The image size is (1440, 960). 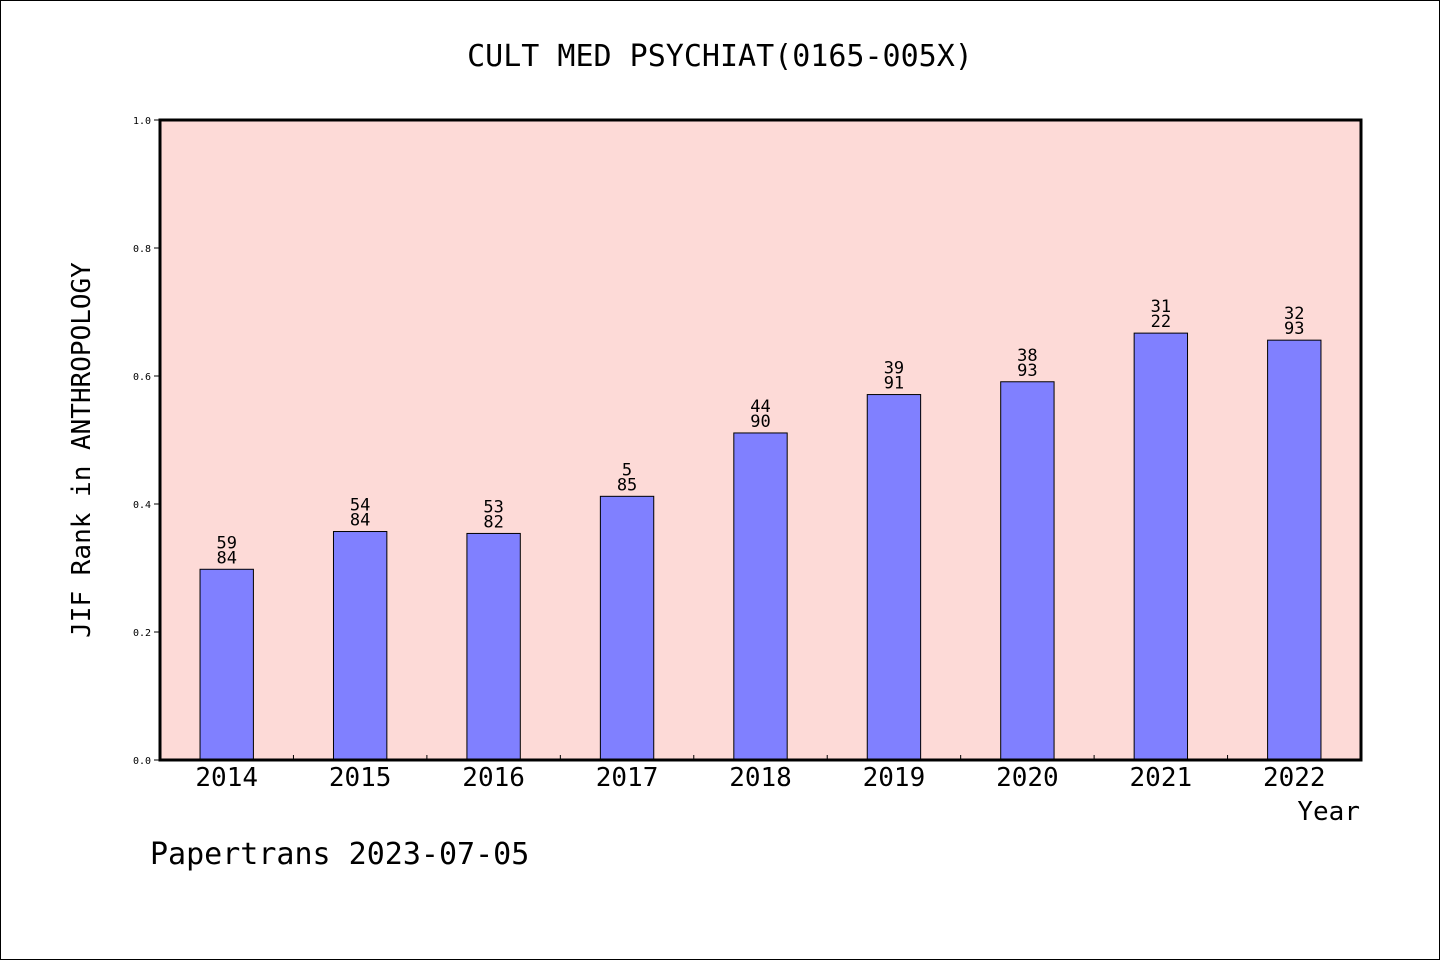 What do you see at coordinates (1328, 812) in the screenshot?
I see `x-axis-label: Year` at bounding box center [1328, 812].